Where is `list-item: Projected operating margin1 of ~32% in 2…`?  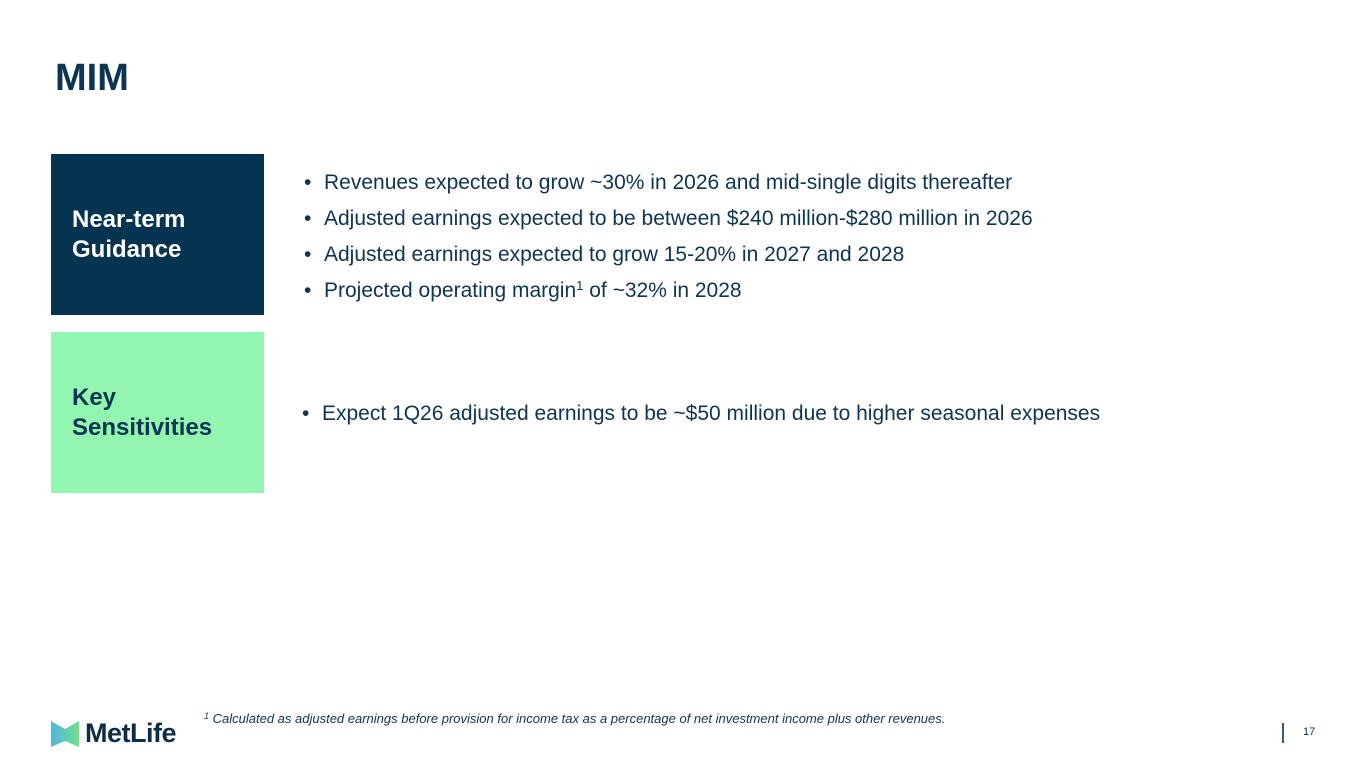 list-item: Projected operating margin1 of ~32% in 2… is located at coordinates (668, 291).